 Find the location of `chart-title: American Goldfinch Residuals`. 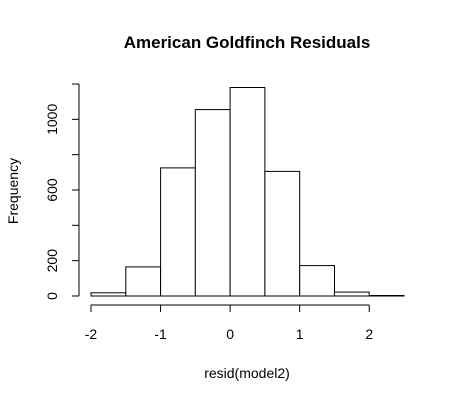

chart-title: American Goldfinch Residuals is located at coordinates (247, 42).